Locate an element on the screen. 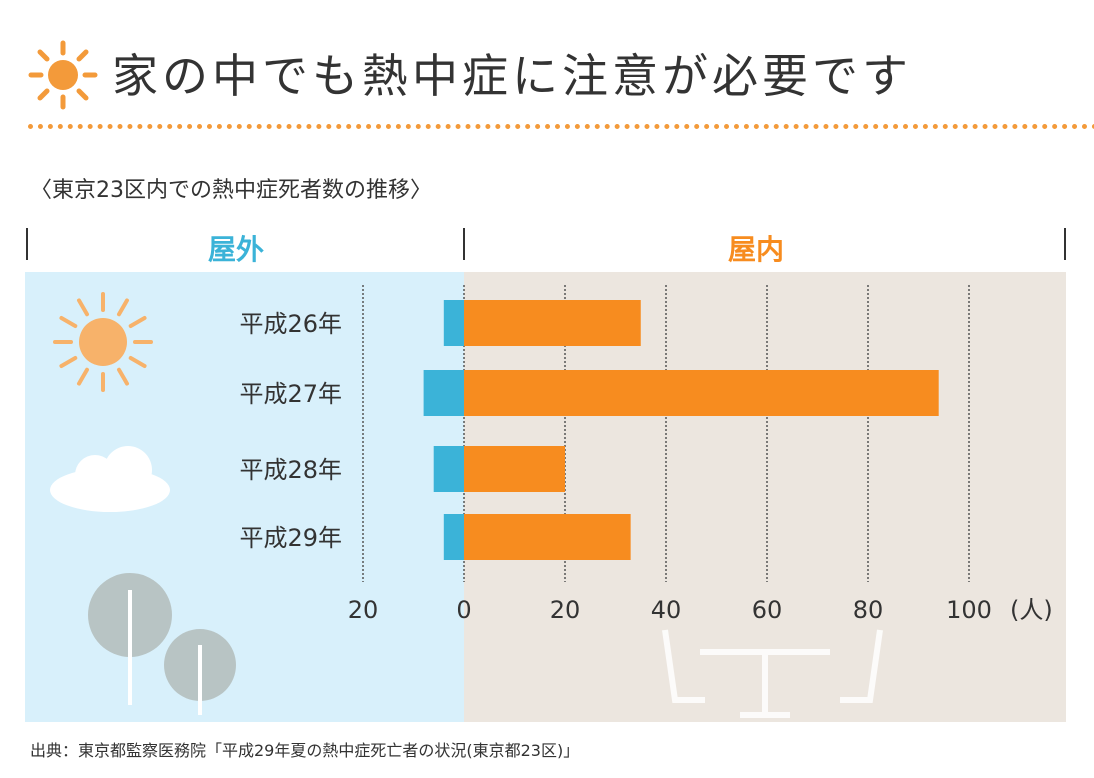 This screenshot has width=1094, height=778. cloud-icon is located at coordinates (110, 479).